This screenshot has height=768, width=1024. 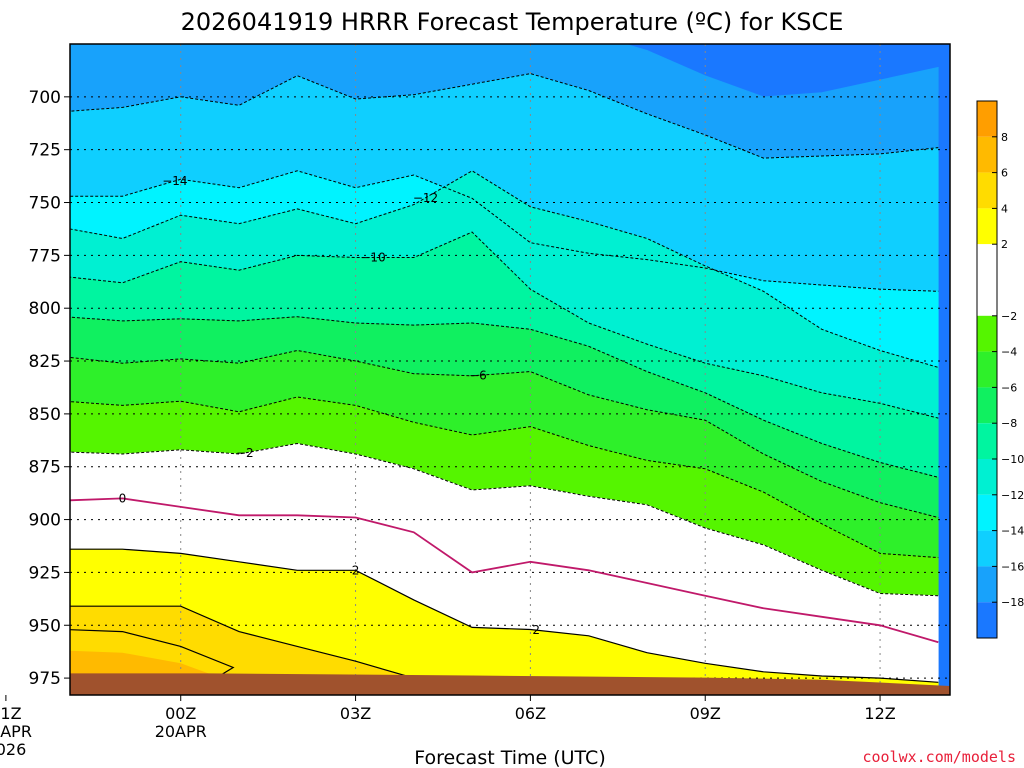 I want to click on colorbar-label-8: 8, so click(x=1004, y=137).